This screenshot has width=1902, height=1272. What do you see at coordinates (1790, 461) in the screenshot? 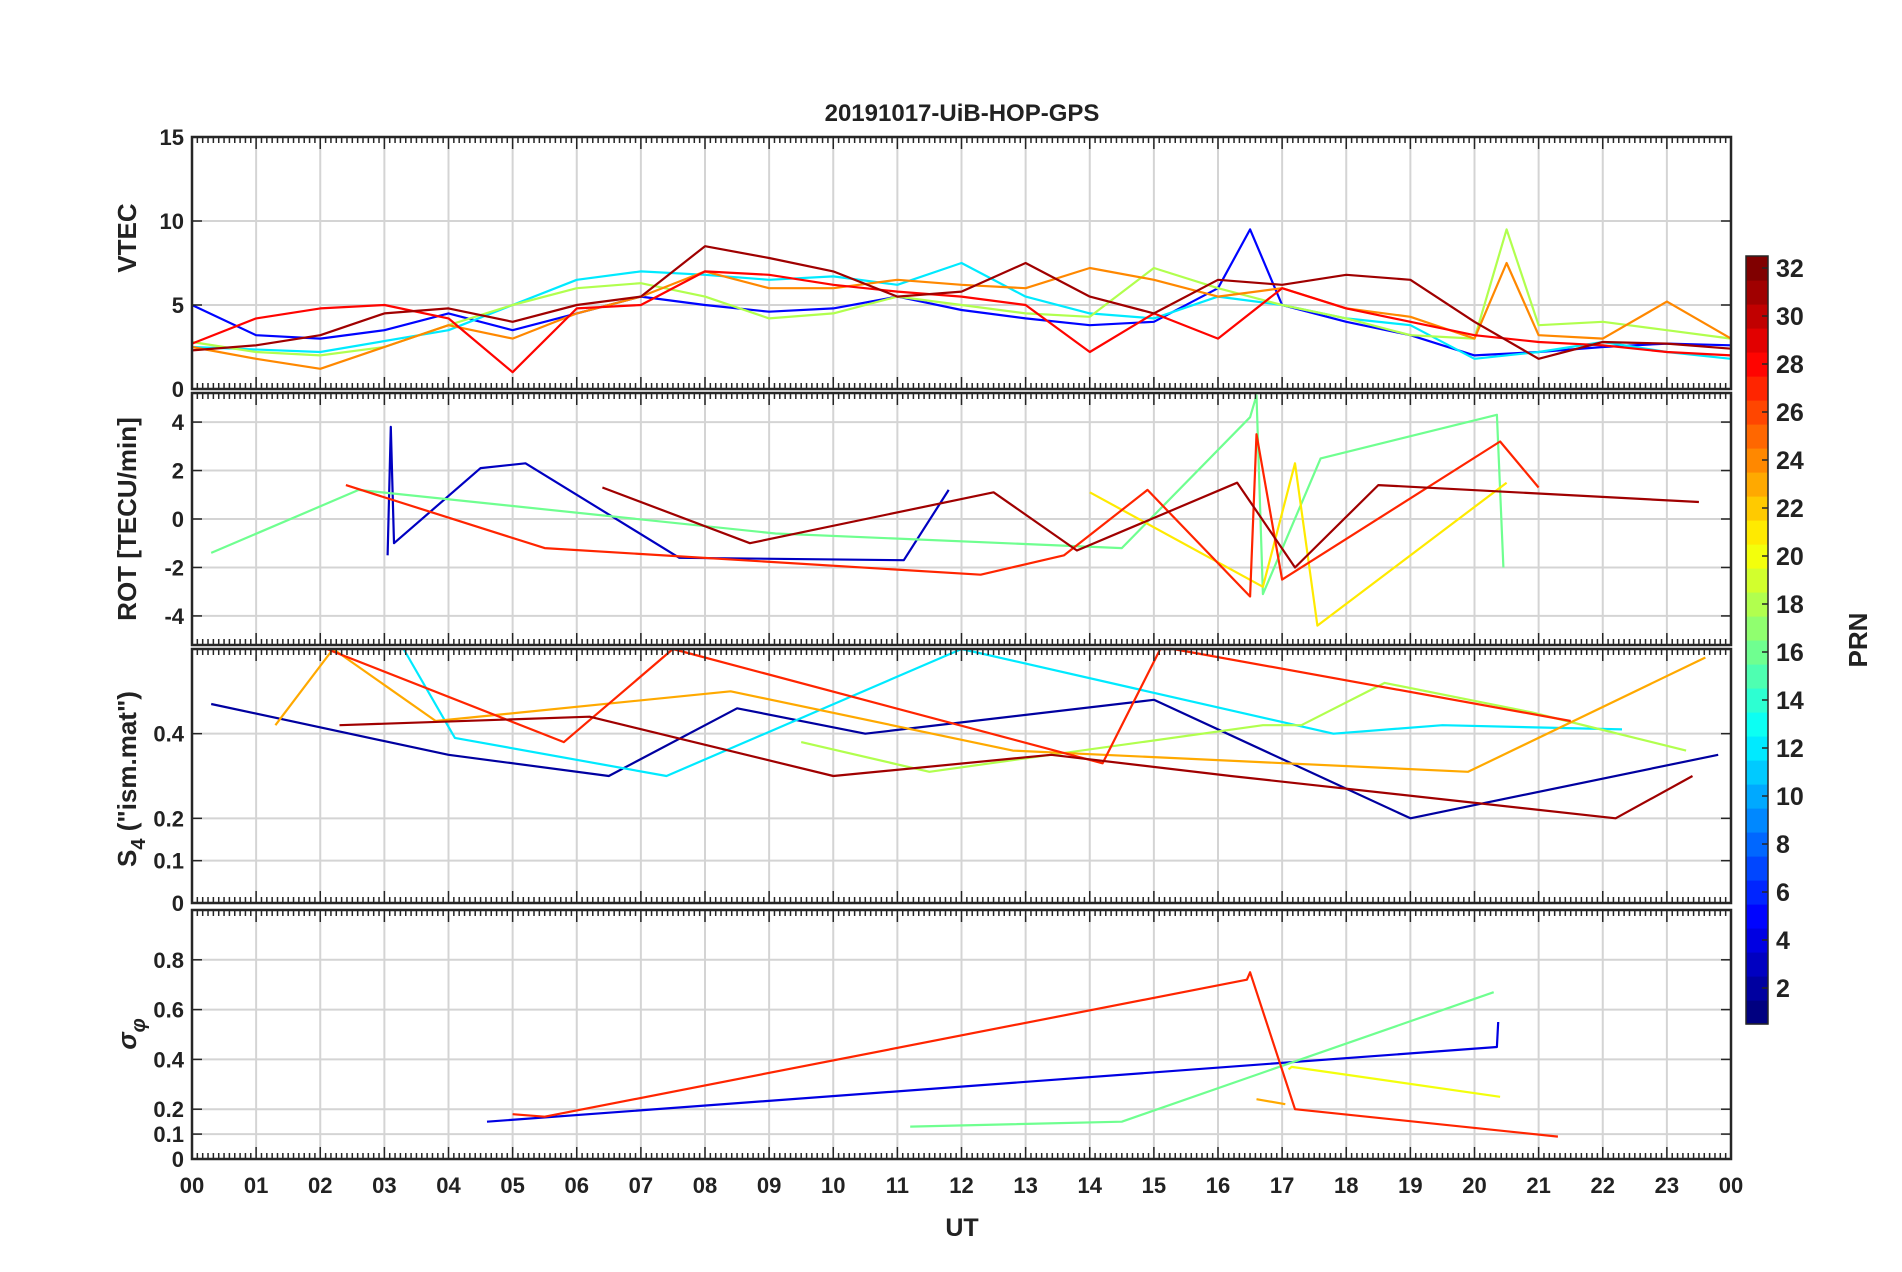
I see `colorbar-tick-label: 24` at bounding box center [1790, 461].